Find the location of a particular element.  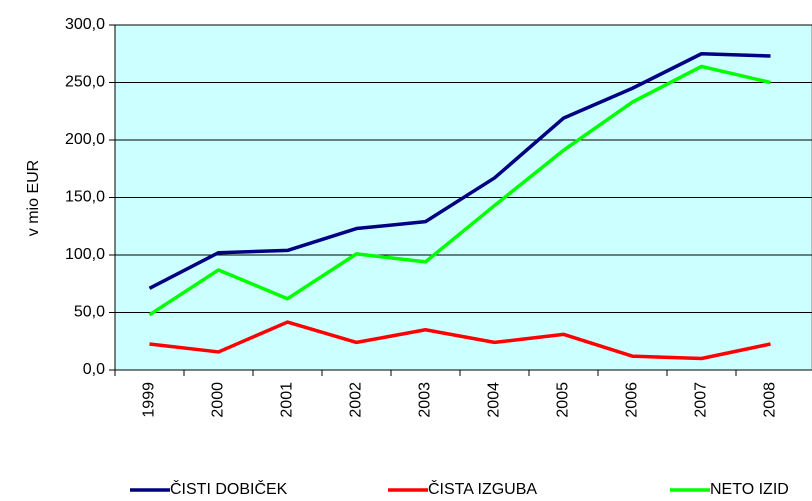

series-line is located at coordinates (460, 340).